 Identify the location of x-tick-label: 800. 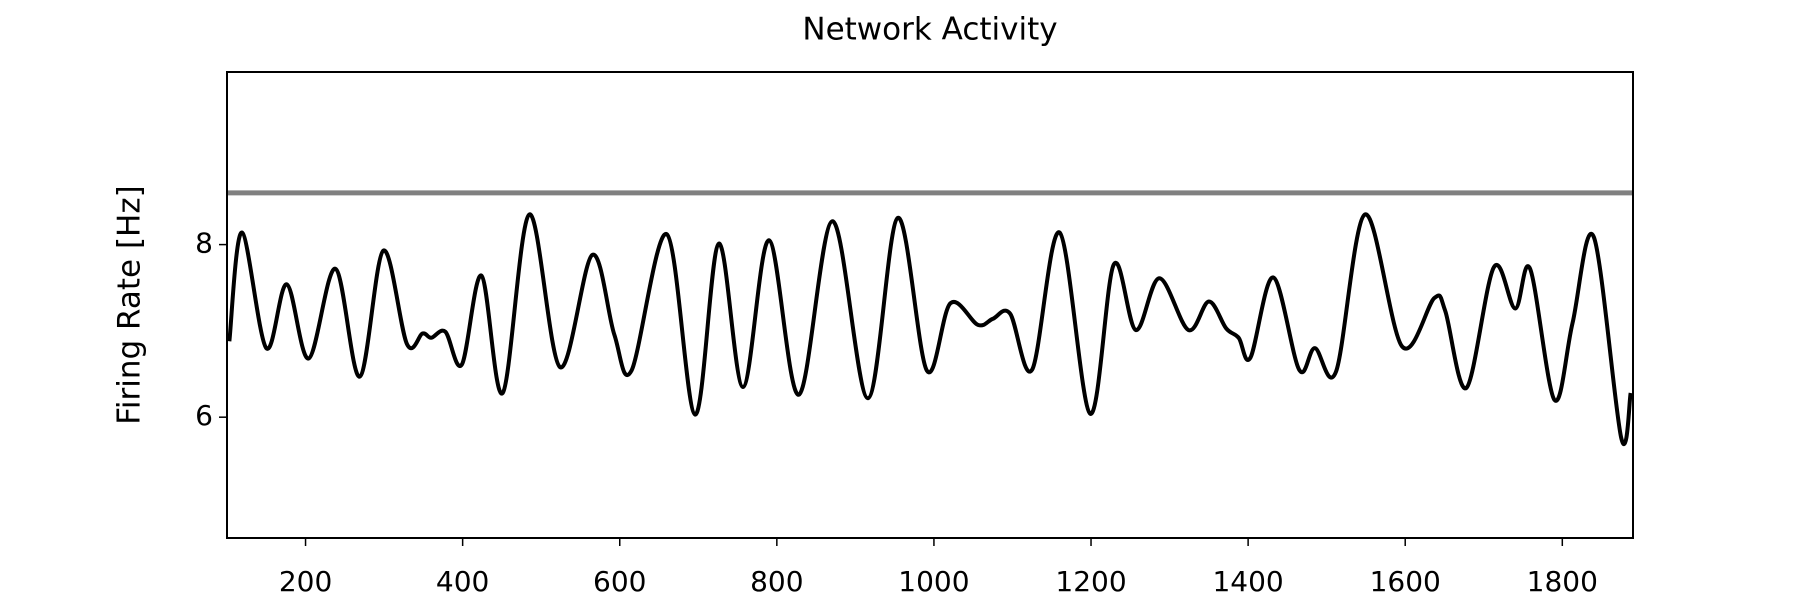
(776, 581).